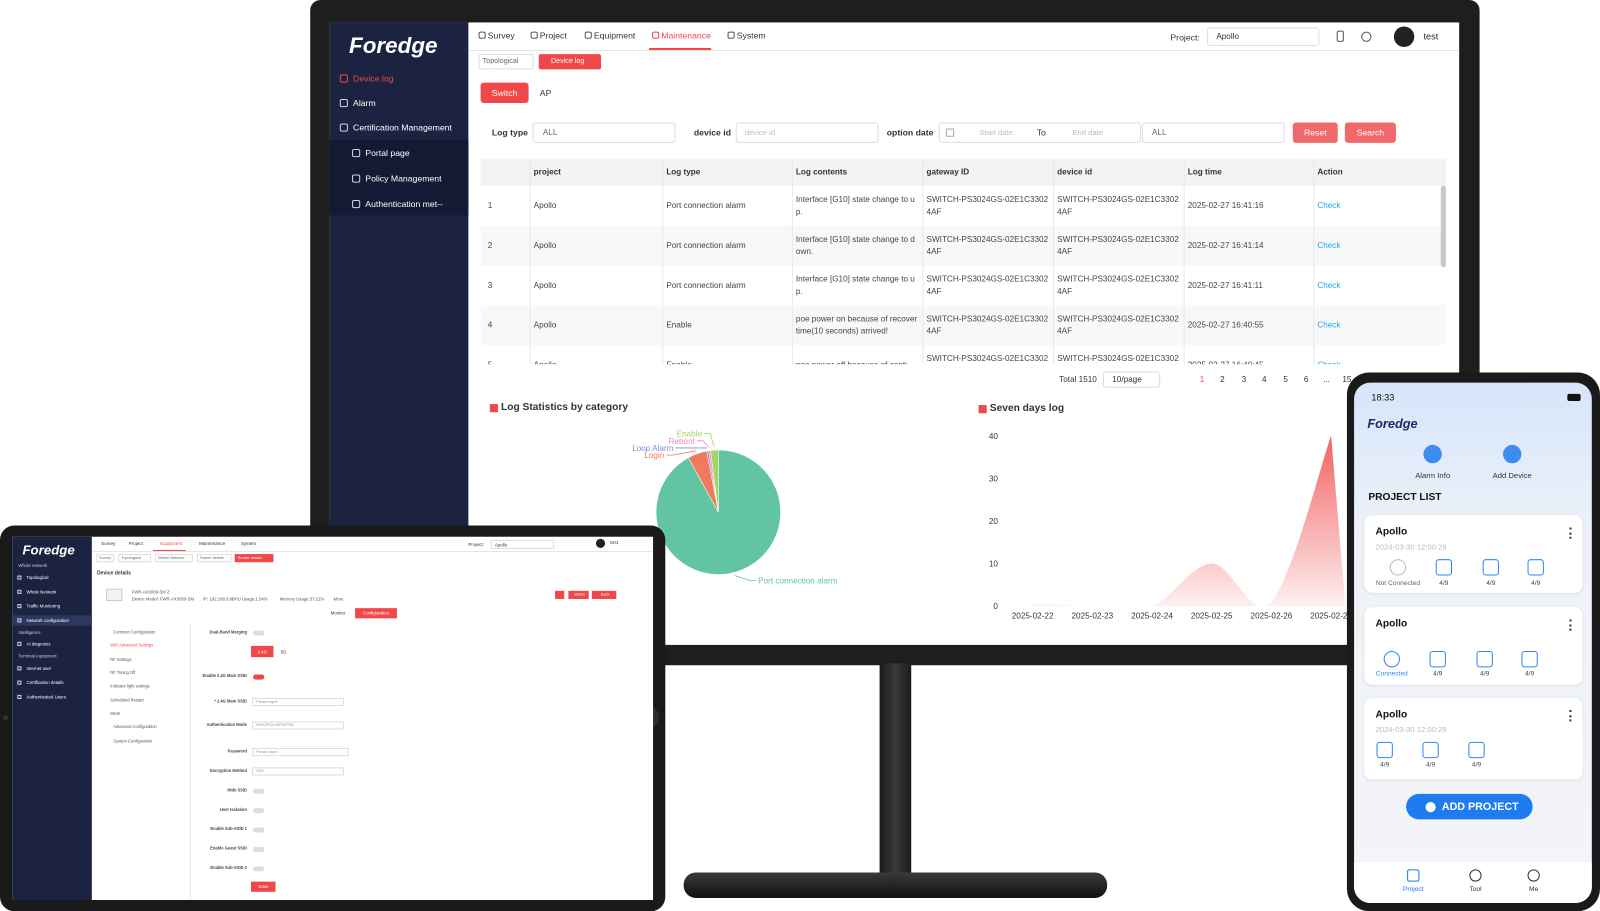 This screenshot has width=1600, height=911. What do you see at coordinates (1347, 379) in the screenshot?
I see `page-number: 15` at bounding box center [1347, 379].